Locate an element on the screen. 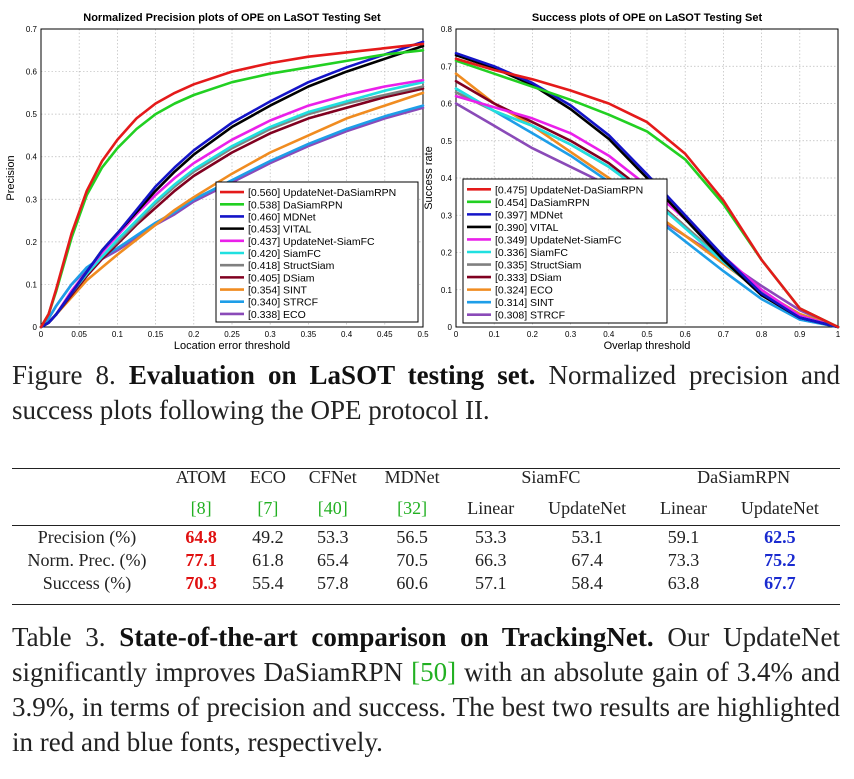 The image size is (854, 779). x-axis-label: Overlap threshold is located at coordinates (647, 346).